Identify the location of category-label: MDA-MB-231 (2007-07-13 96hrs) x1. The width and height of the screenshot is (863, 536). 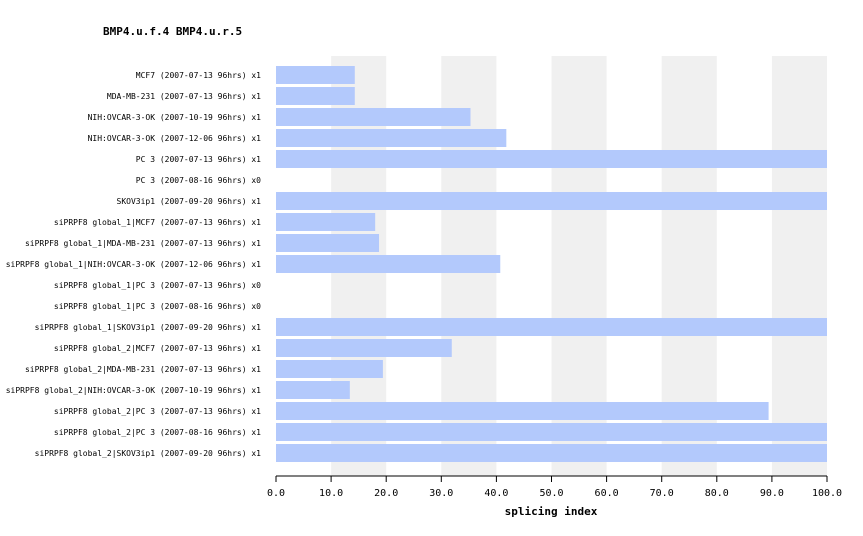
(184, 96).